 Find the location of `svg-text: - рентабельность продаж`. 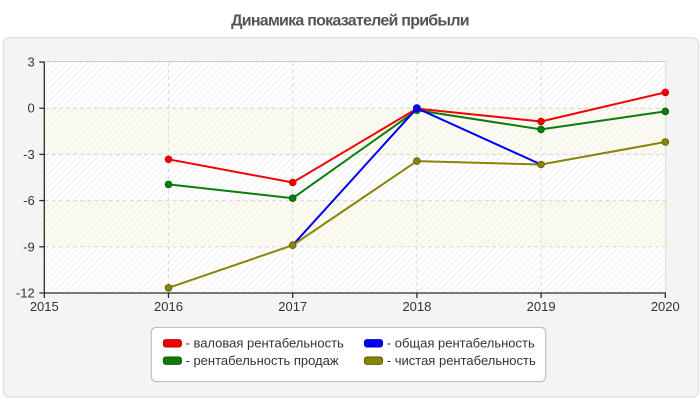

svg-text: - рентабельность продаж is located at coordinates (262, 360).